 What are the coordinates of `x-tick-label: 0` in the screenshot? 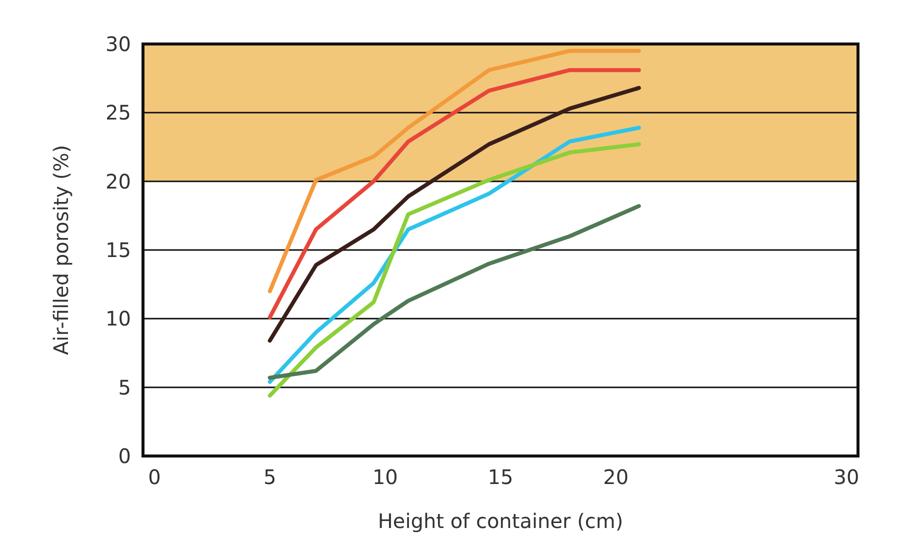 It's located at (154, 477).